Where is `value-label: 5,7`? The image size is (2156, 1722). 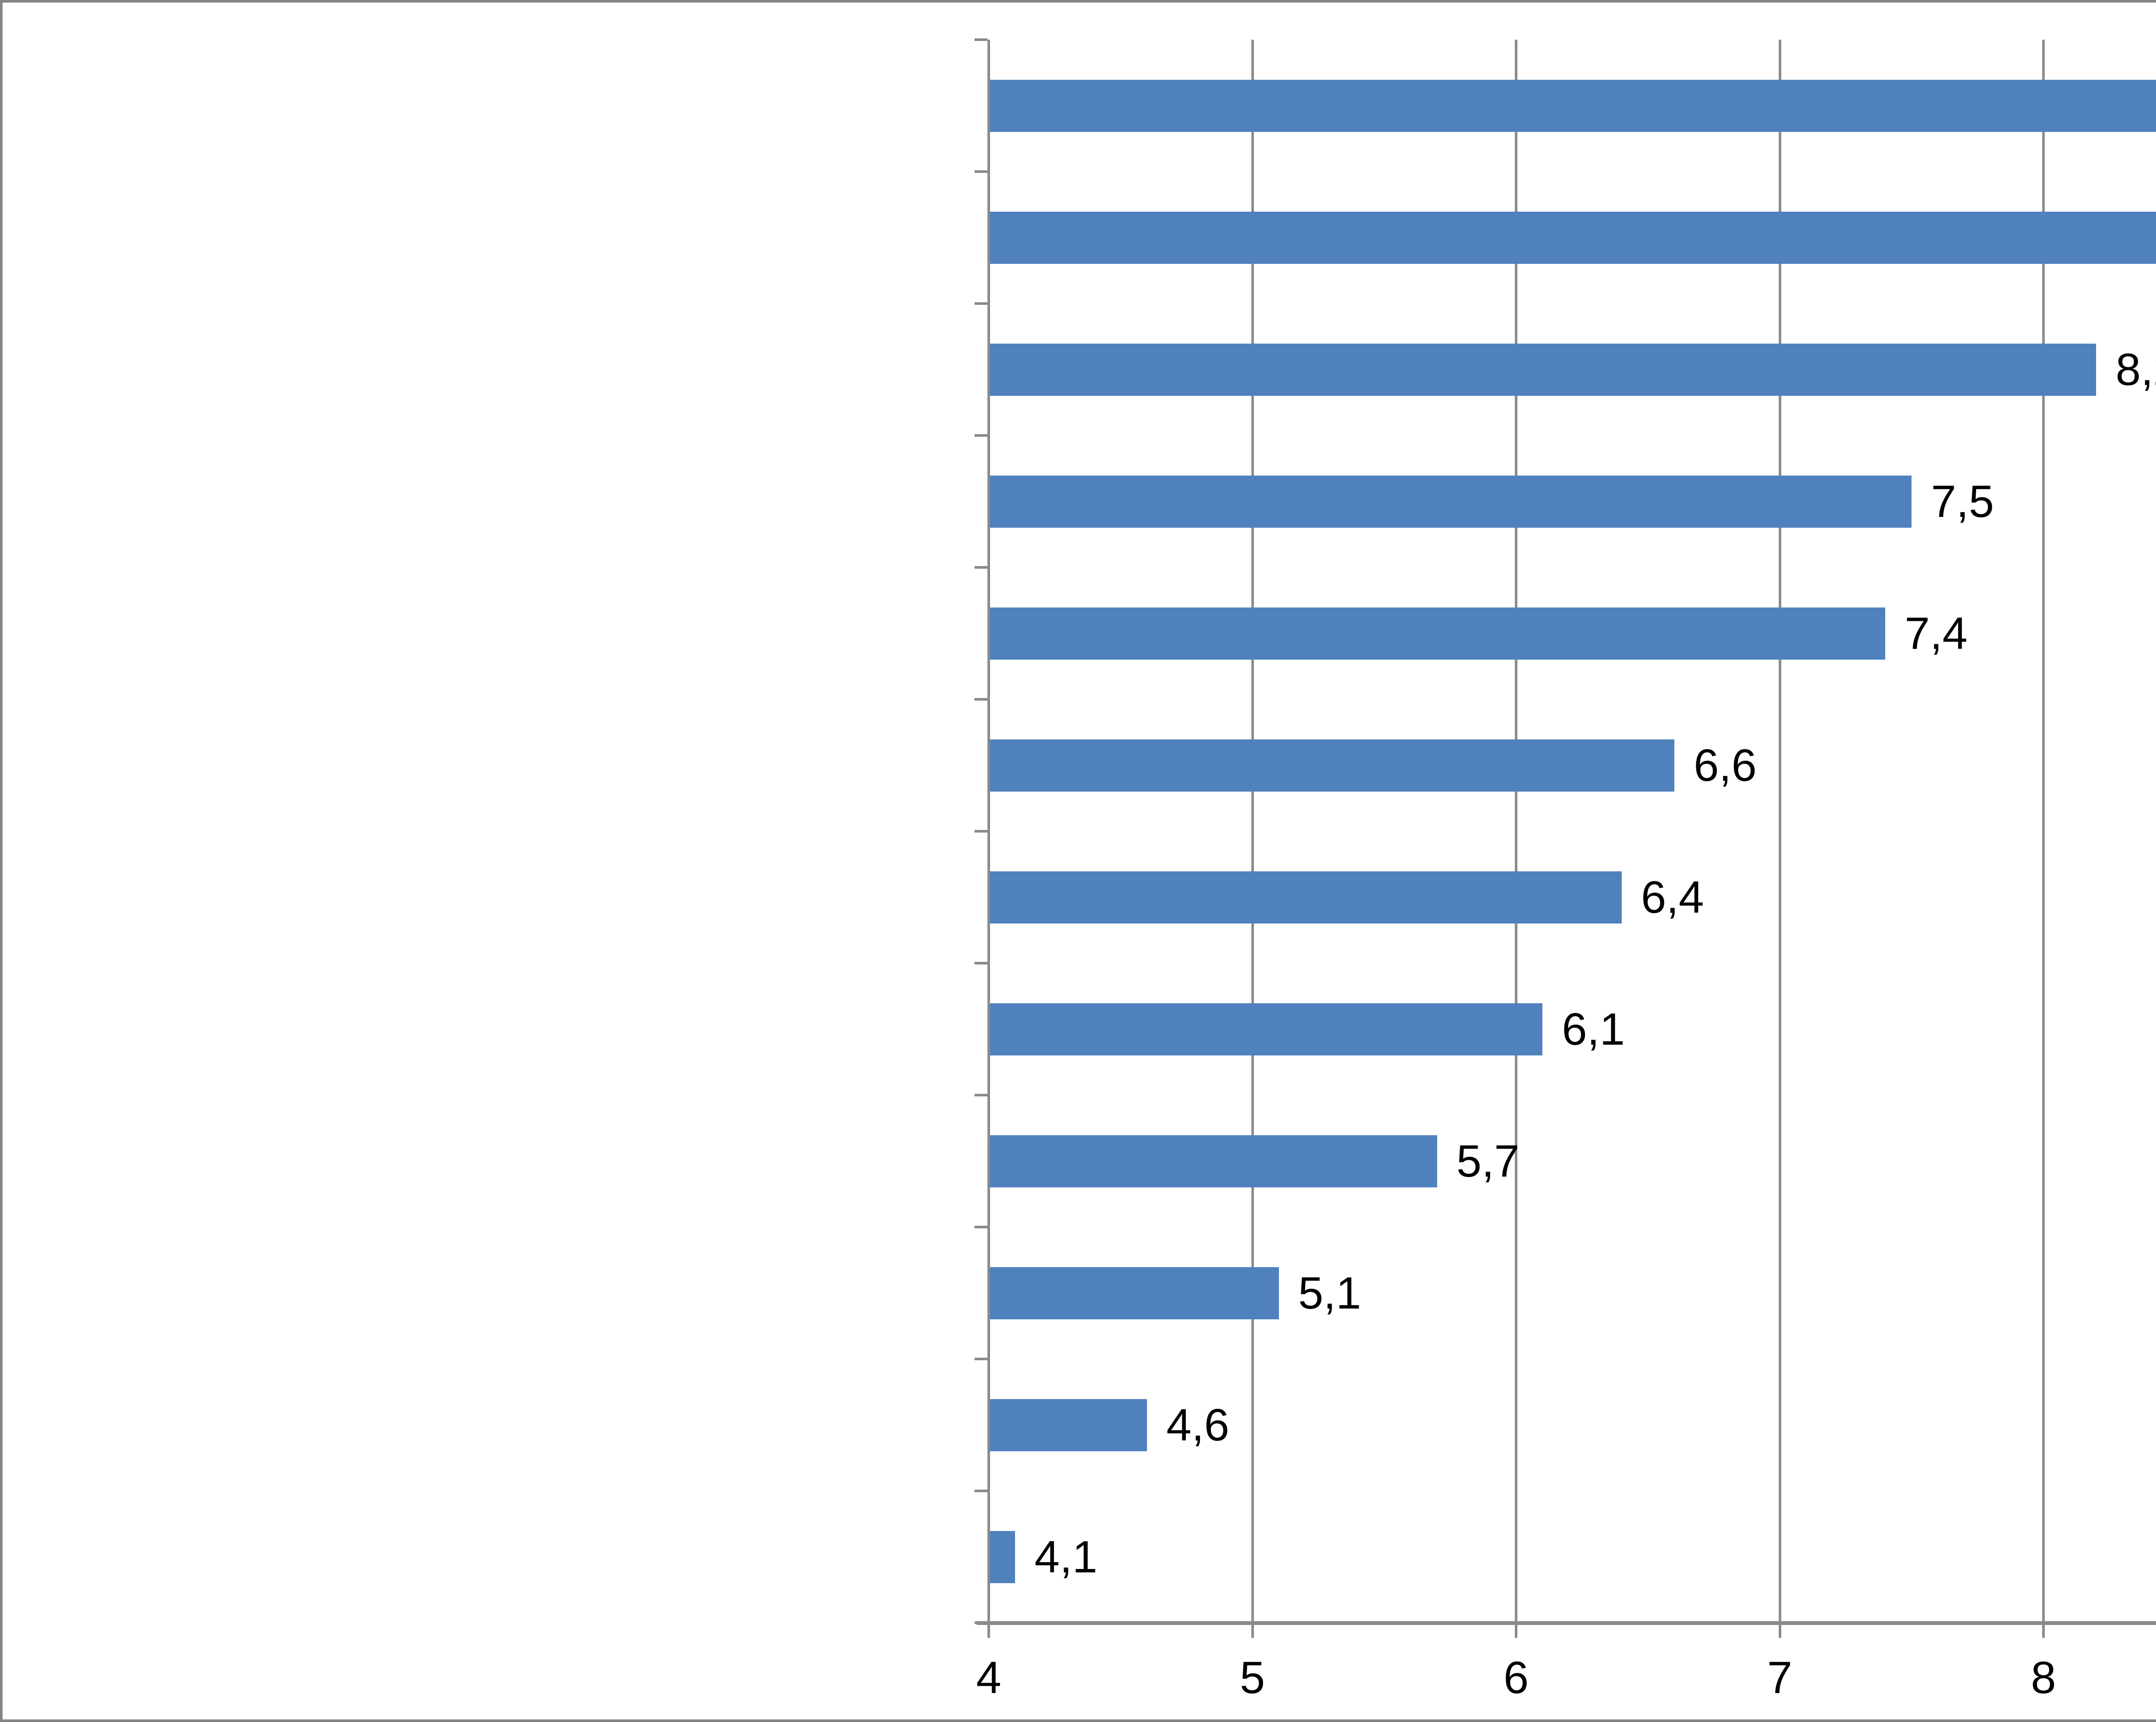
value-label: 5,7 is located at coordinates (1488, 1161).